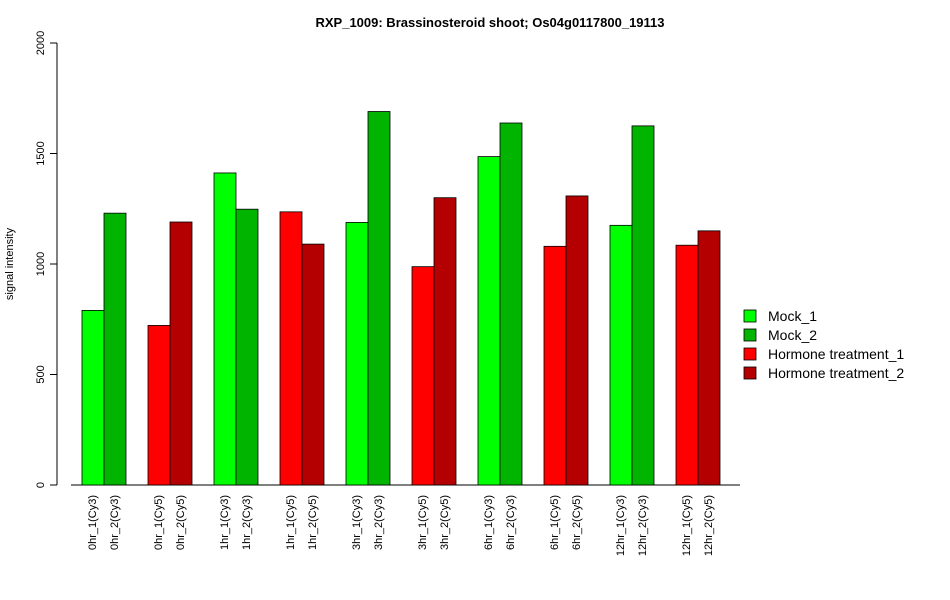 The height and width of the screenshot is (600, 950). What do you see at coordinates (489, 522) in the screenshot?
I see `x-tick-label: 6hr_1(Cy3)` at bounding box center [489, 522].